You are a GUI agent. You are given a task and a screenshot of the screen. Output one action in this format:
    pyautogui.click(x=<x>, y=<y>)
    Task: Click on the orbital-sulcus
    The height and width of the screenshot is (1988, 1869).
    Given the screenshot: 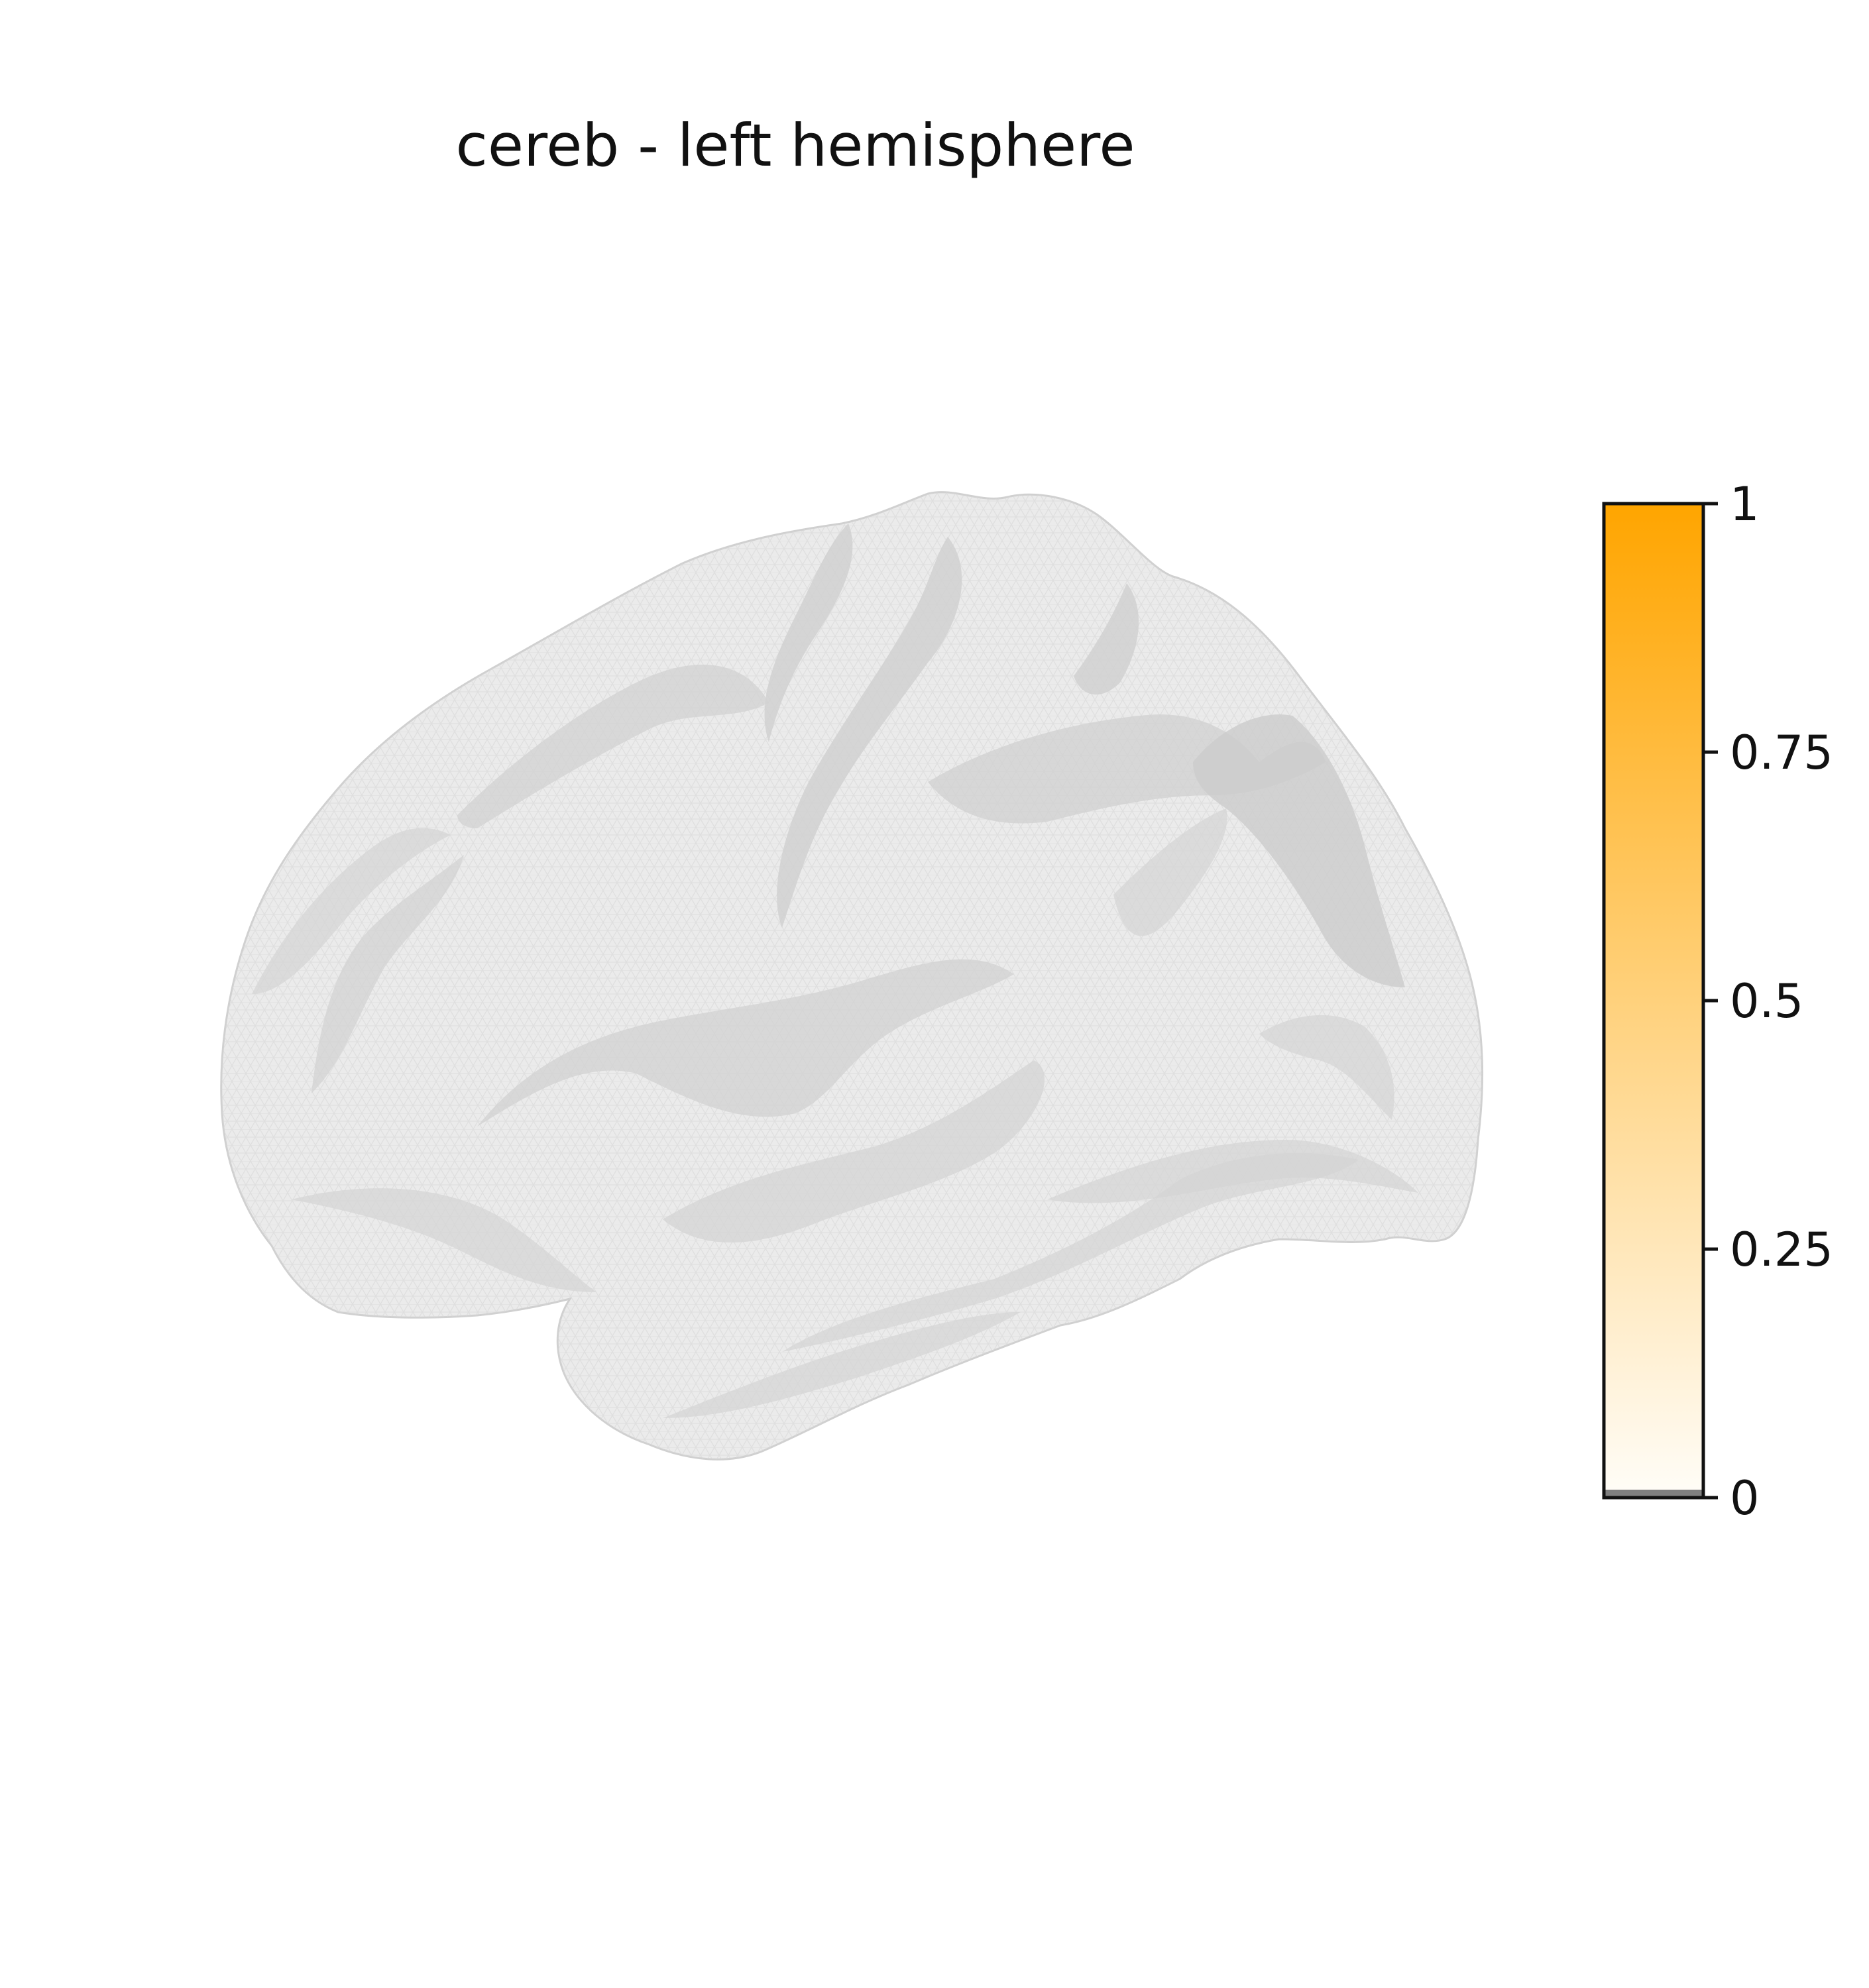 What is the action you would take?
    pyautogui.click(x=444, y=1240)
    